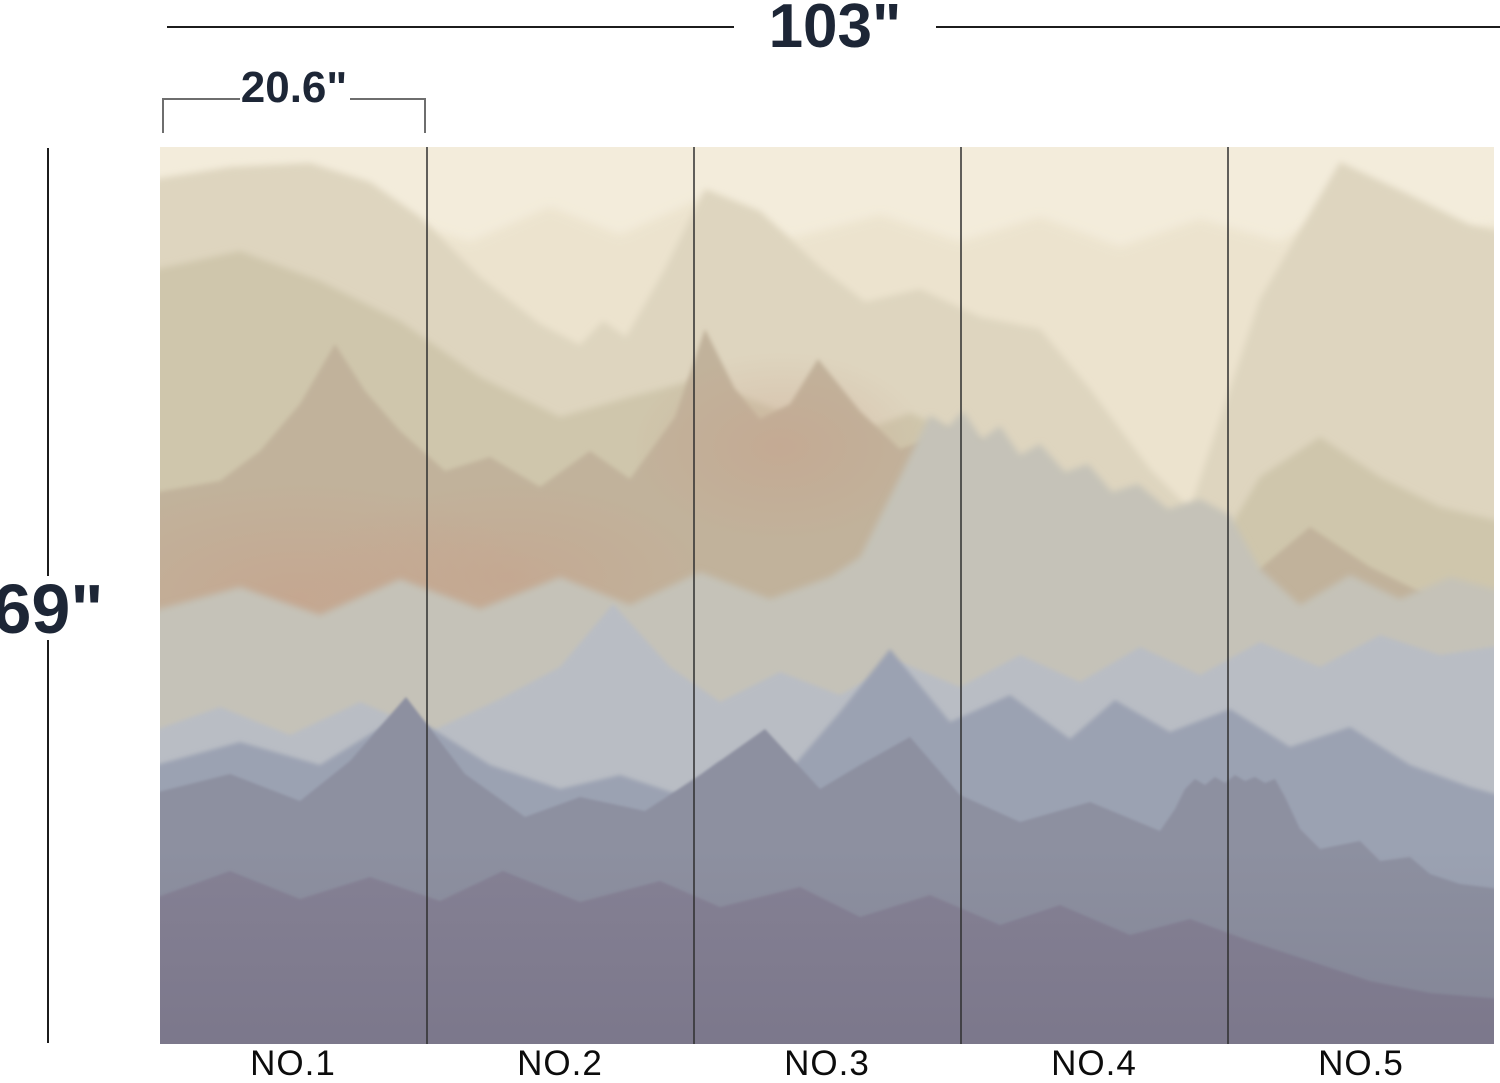  I want to click on panel-label-no4: NO.4, so click(1094, 1063).